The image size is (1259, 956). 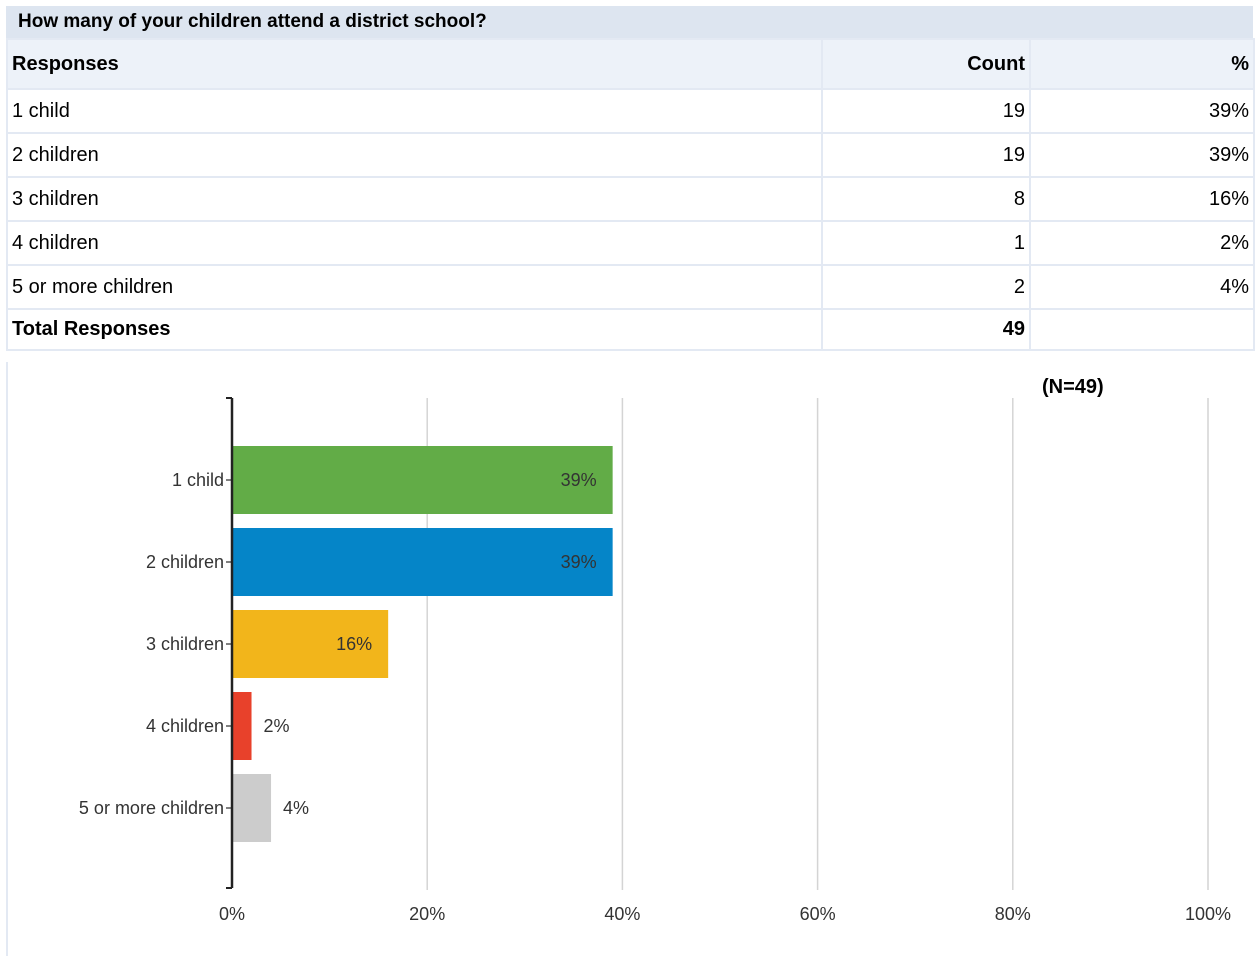 I want to click on x-tick-label: 0%, so click(x=232, y=914).